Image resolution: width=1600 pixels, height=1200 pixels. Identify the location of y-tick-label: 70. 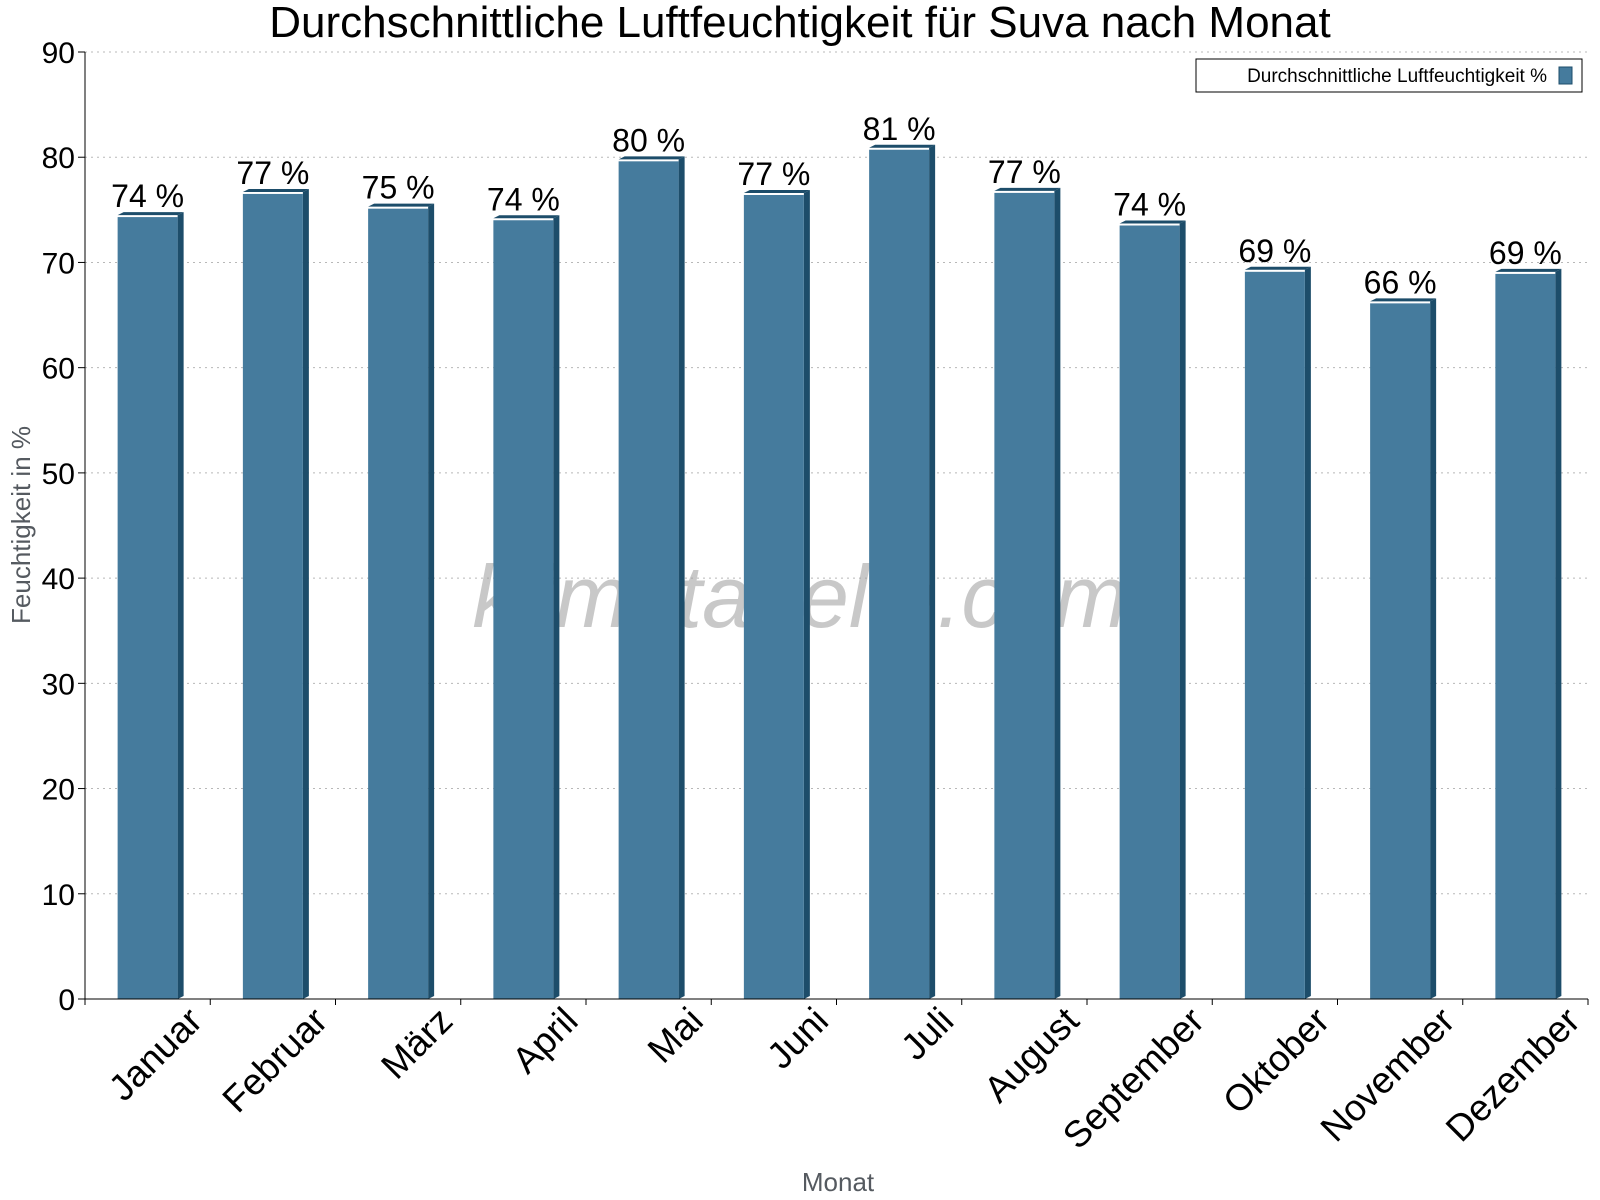
(58, 263).